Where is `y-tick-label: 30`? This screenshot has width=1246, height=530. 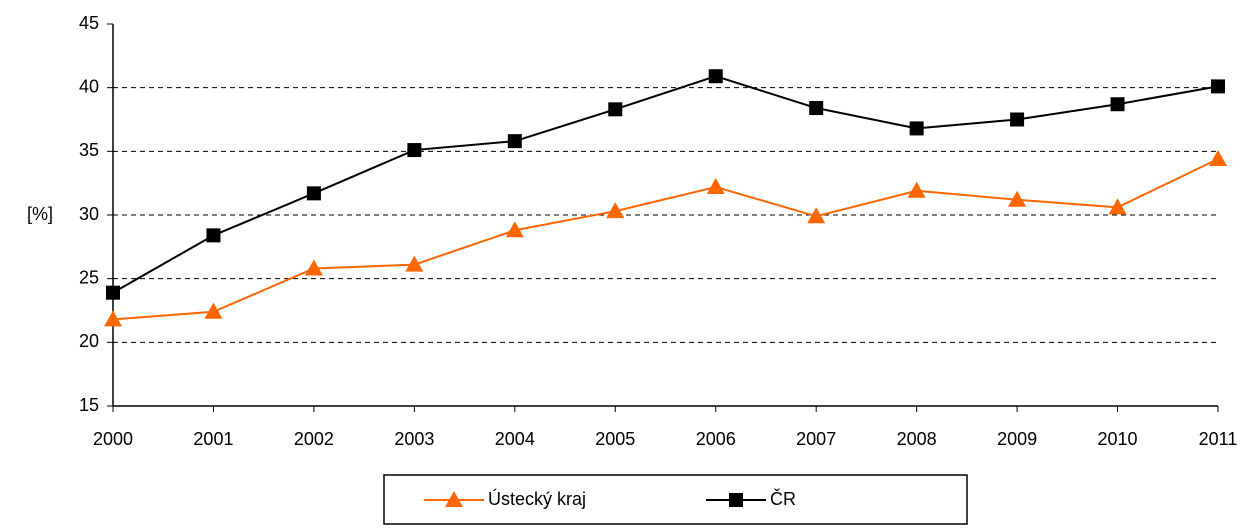
y-tick-label: 30 is located at coordinates (89, 214).